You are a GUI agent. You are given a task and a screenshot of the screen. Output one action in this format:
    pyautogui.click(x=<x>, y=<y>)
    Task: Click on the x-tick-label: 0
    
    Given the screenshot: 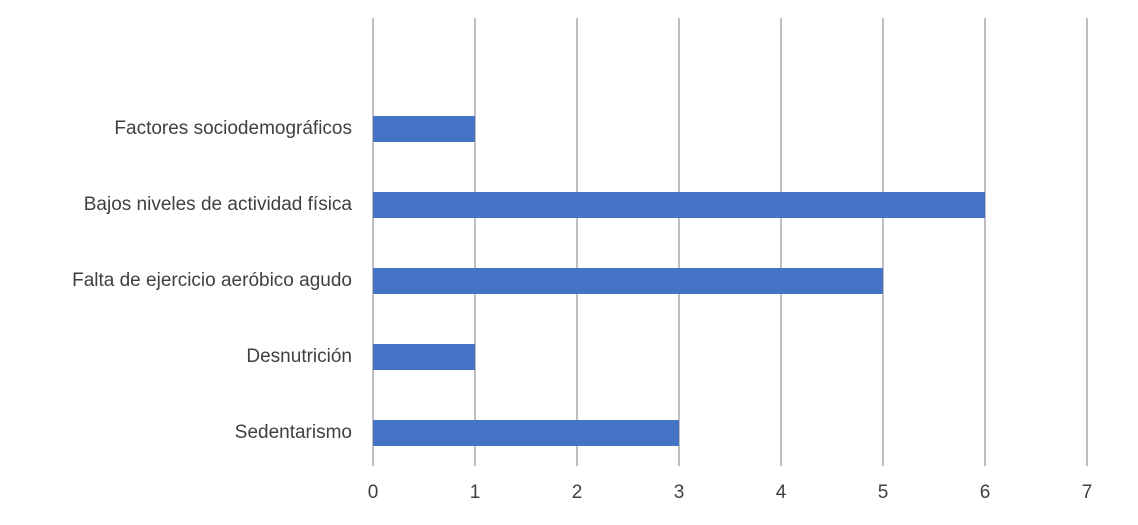 What is the action you would take?
    pyautogui.click(x=373, y=492)
    